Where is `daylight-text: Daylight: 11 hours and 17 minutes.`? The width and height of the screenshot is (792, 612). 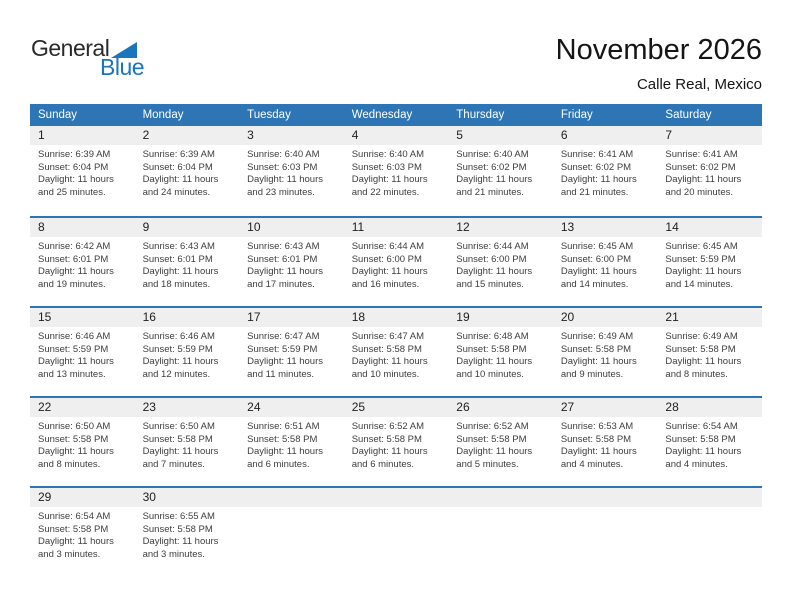 daylight-text: Daylight: 11 hours and 17 minutes. is located at coordinates (285, 278).